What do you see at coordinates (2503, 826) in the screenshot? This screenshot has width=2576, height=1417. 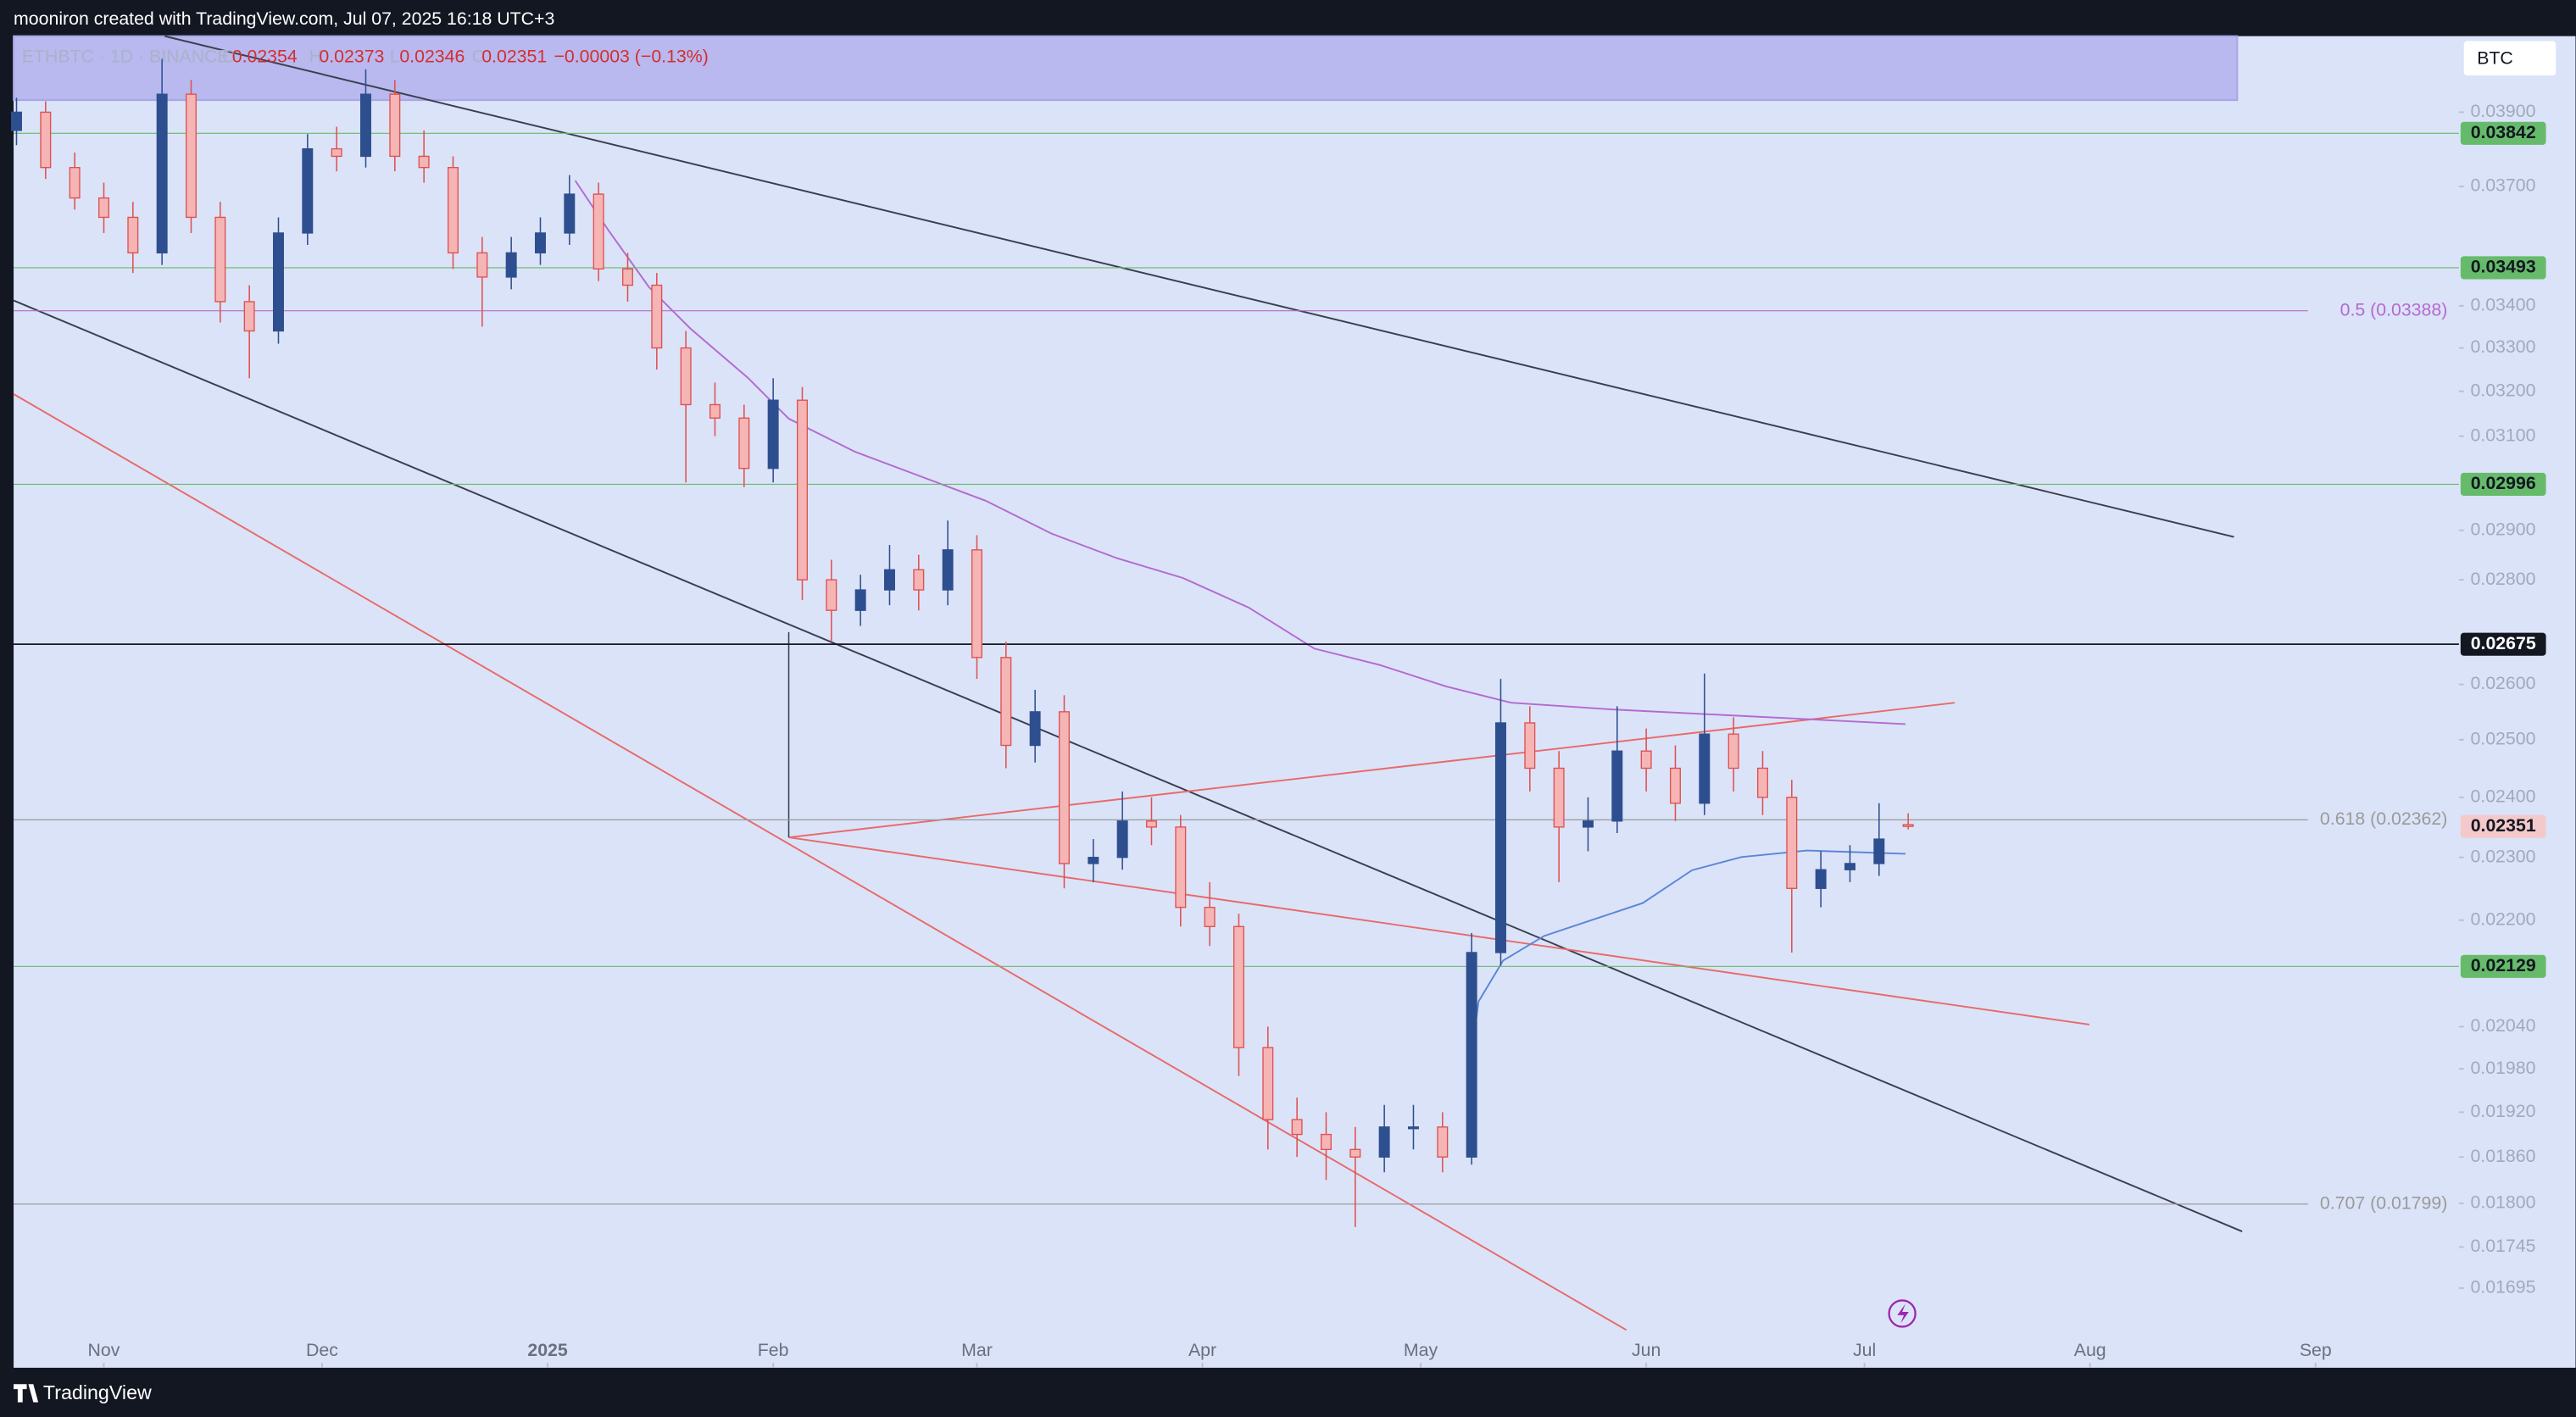 I see `last-price-label-box` at bounding box center [2503, 826].